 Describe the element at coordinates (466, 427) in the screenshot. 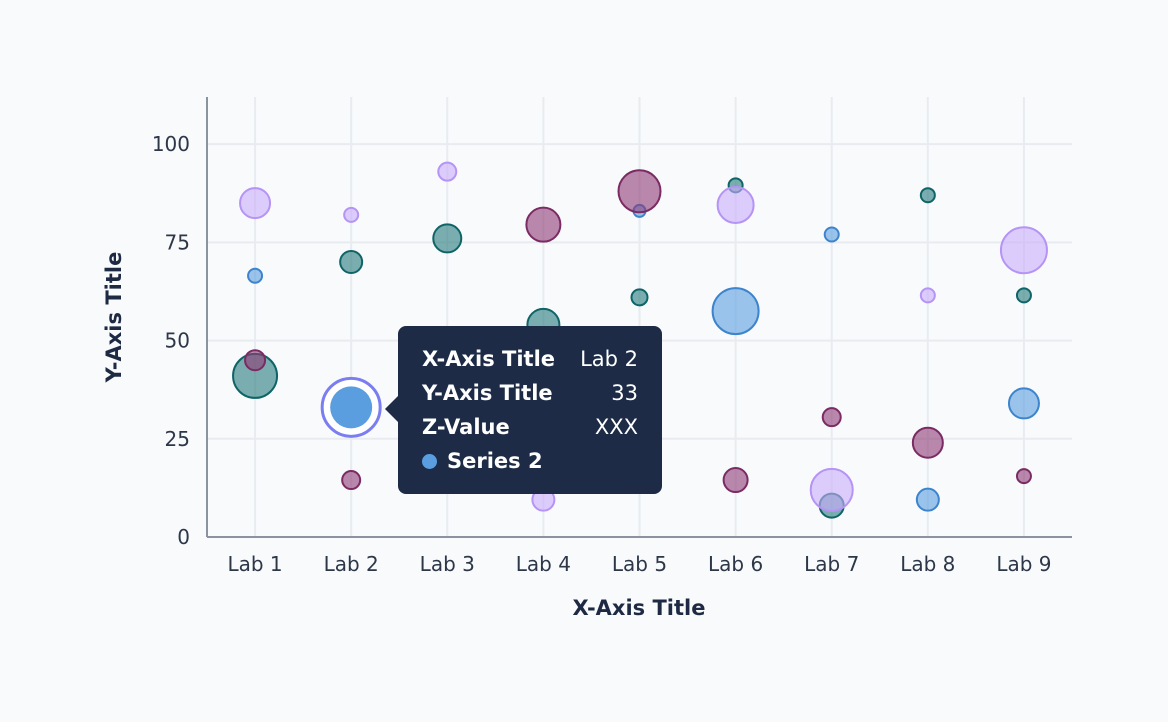

I see `tooltip-key: Z-Value` at that location.